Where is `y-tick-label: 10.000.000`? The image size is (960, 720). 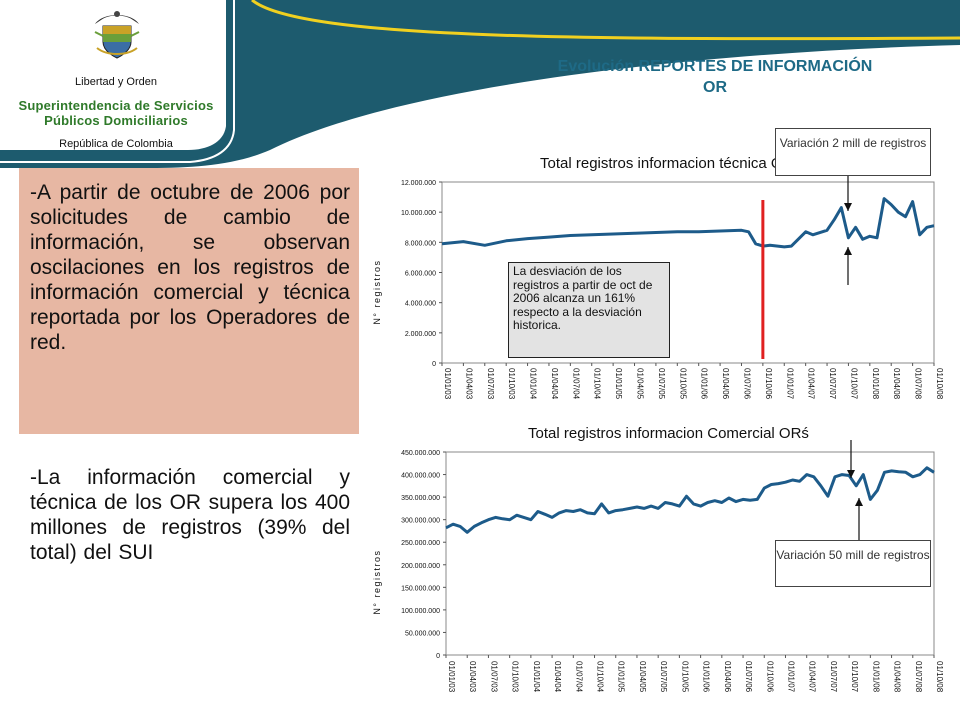 y-tick-label: 10.000.000 is located at coordinates (418, 213).